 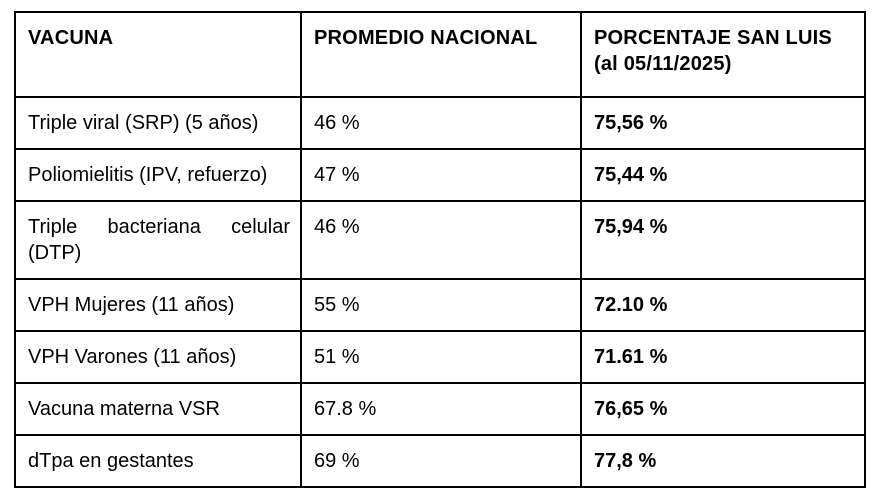 I want to click on header-porcentaje-san-luis: PORCENTAJE SAN LUIS (al 05/11/2025), so click(x=723, y=54).